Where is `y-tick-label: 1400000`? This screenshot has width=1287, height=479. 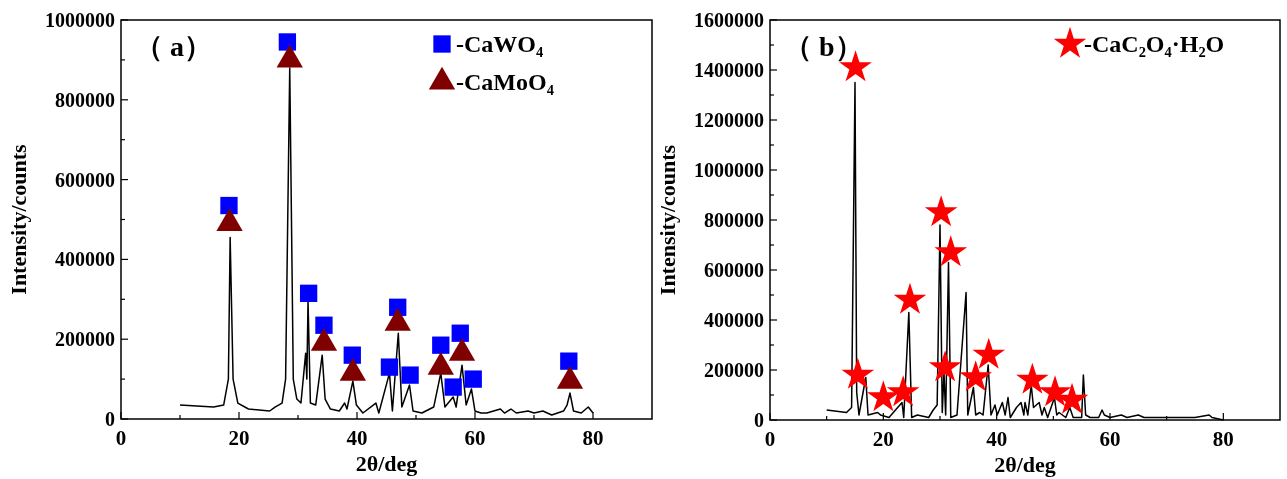
y-tick-label: 1400000 is located at coordinates (729, 70).